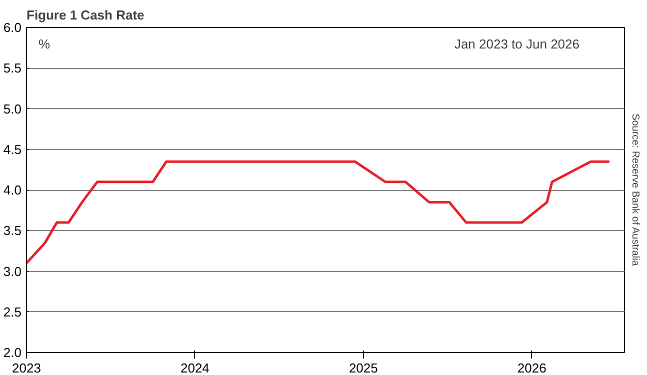 The image size is (647, 375). What do you see at coordinates (12, 352) in the screenshot?
I see `y-tick-label: 2.0` at bounding box center [12, 352].